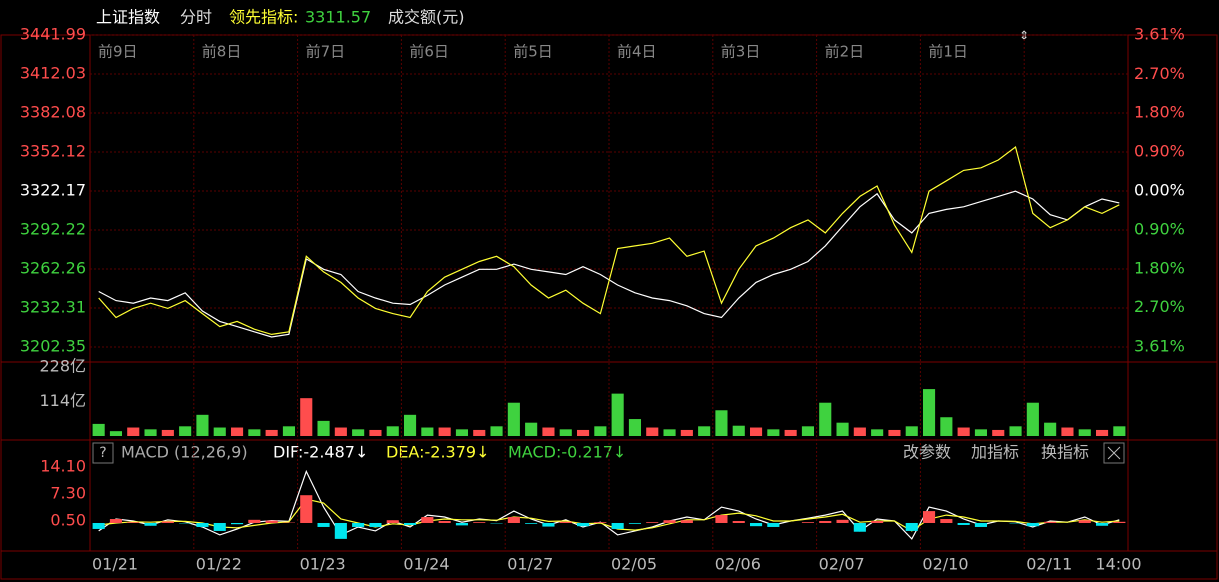  Describe the element at coordinates (637, 52) in the screenshot. I see `day-label: 前4日` at that location.